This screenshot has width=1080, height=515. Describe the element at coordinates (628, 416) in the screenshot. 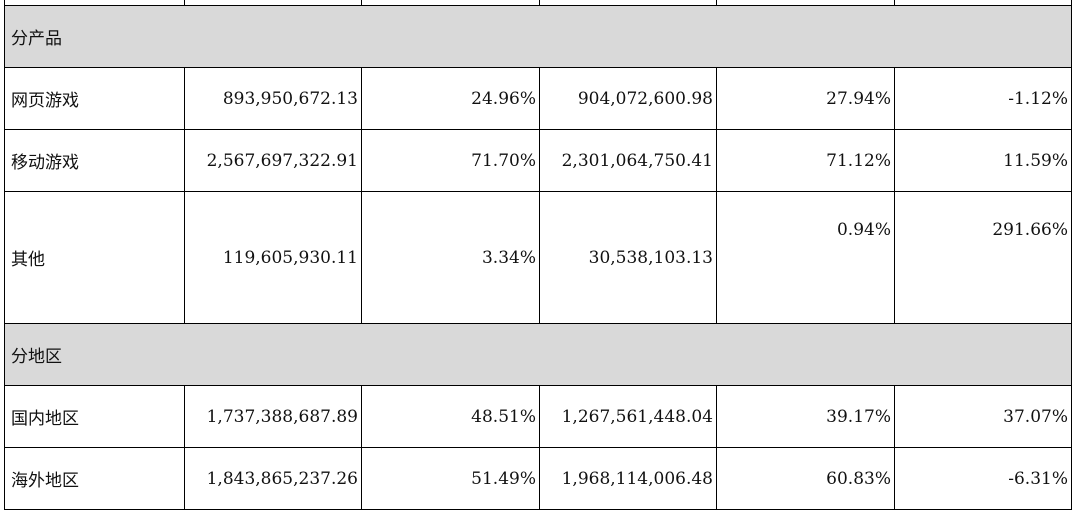

I see `cell-revenue-prior: 1,267,561,448.04` at that location.